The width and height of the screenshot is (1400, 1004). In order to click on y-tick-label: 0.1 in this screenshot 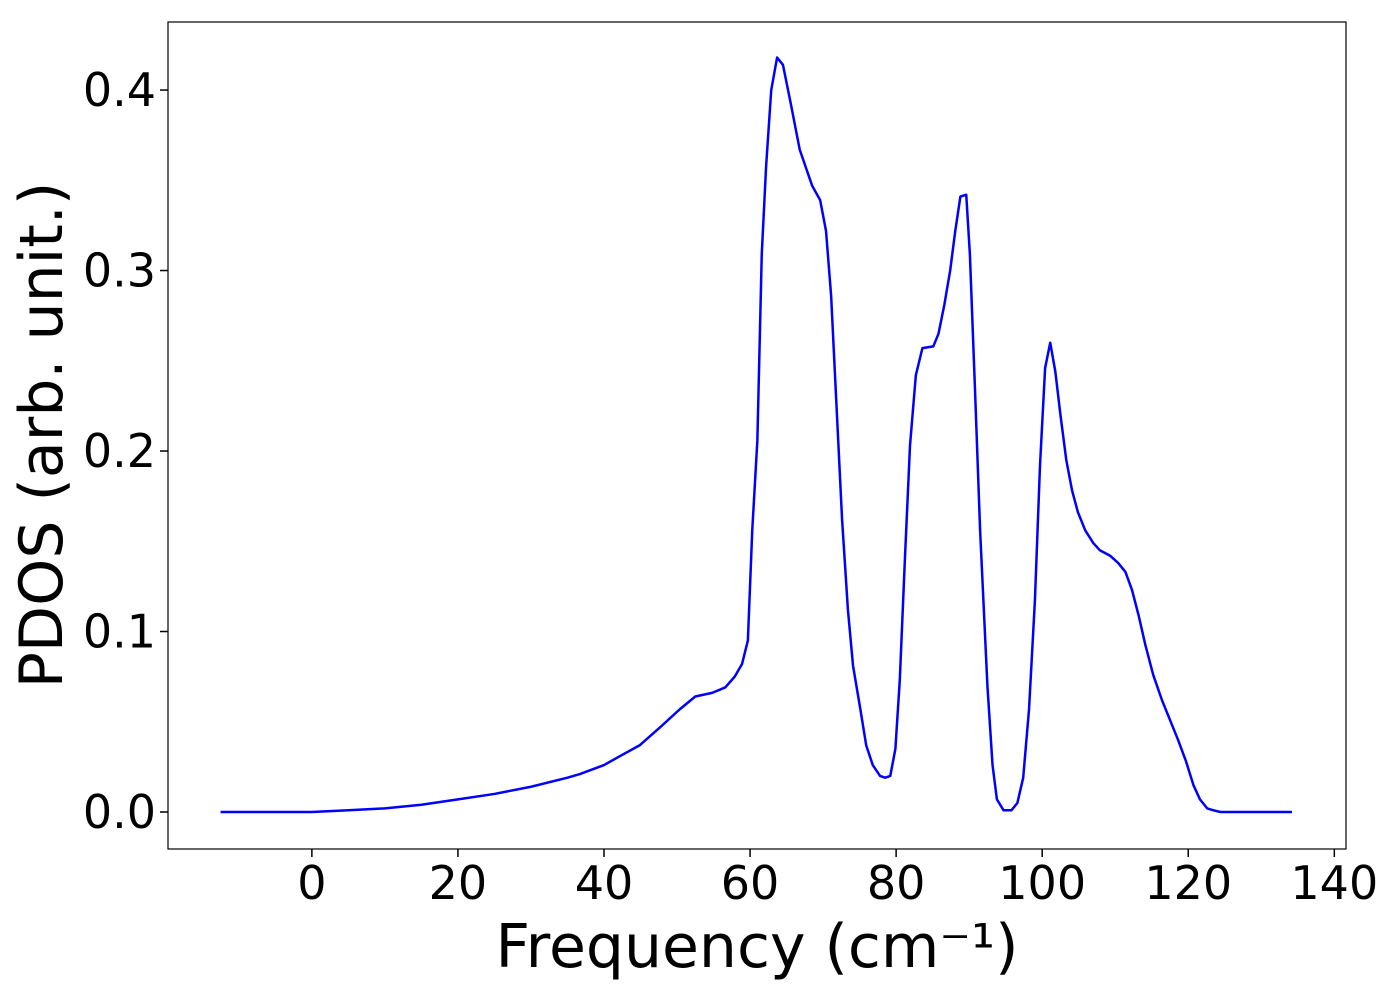, I will do `click(119, 632)`.